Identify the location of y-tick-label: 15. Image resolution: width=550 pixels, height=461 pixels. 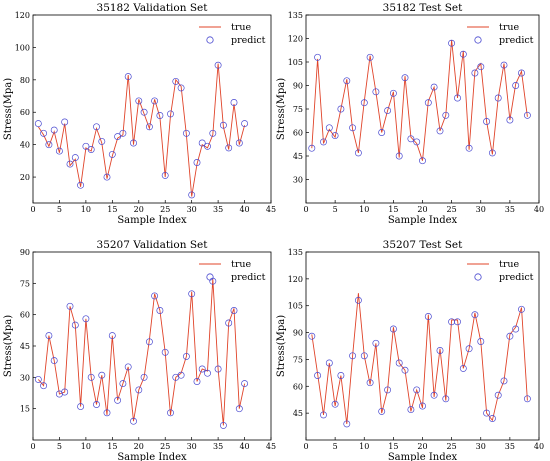
(25, 409).